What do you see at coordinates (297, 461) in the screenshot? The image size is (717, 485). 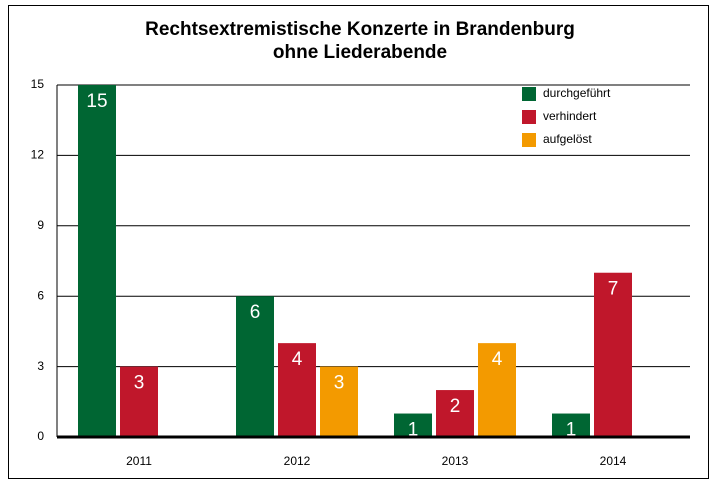 I see `x-tick-label: 2012` at bounding box center [297, 461].